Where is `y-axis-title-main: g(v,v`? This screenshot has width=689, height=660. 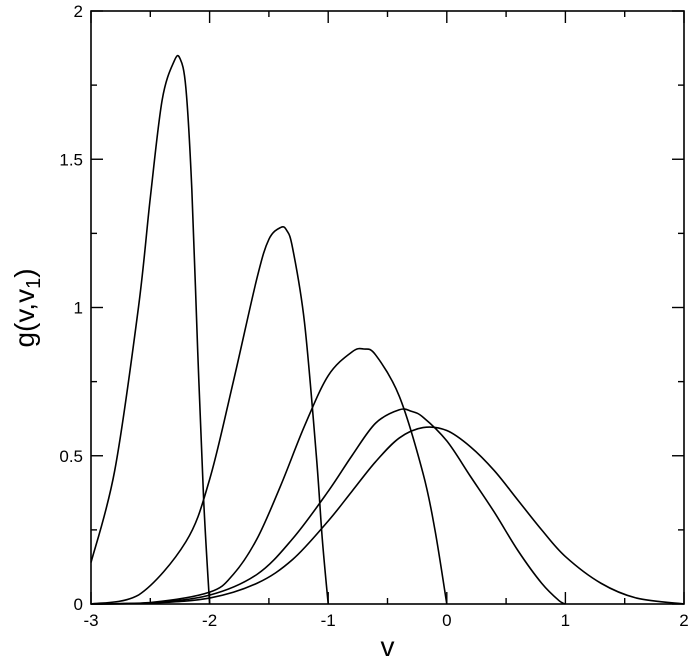
y-axis-title-main: g(v,v is located at coordinates (24, 318).